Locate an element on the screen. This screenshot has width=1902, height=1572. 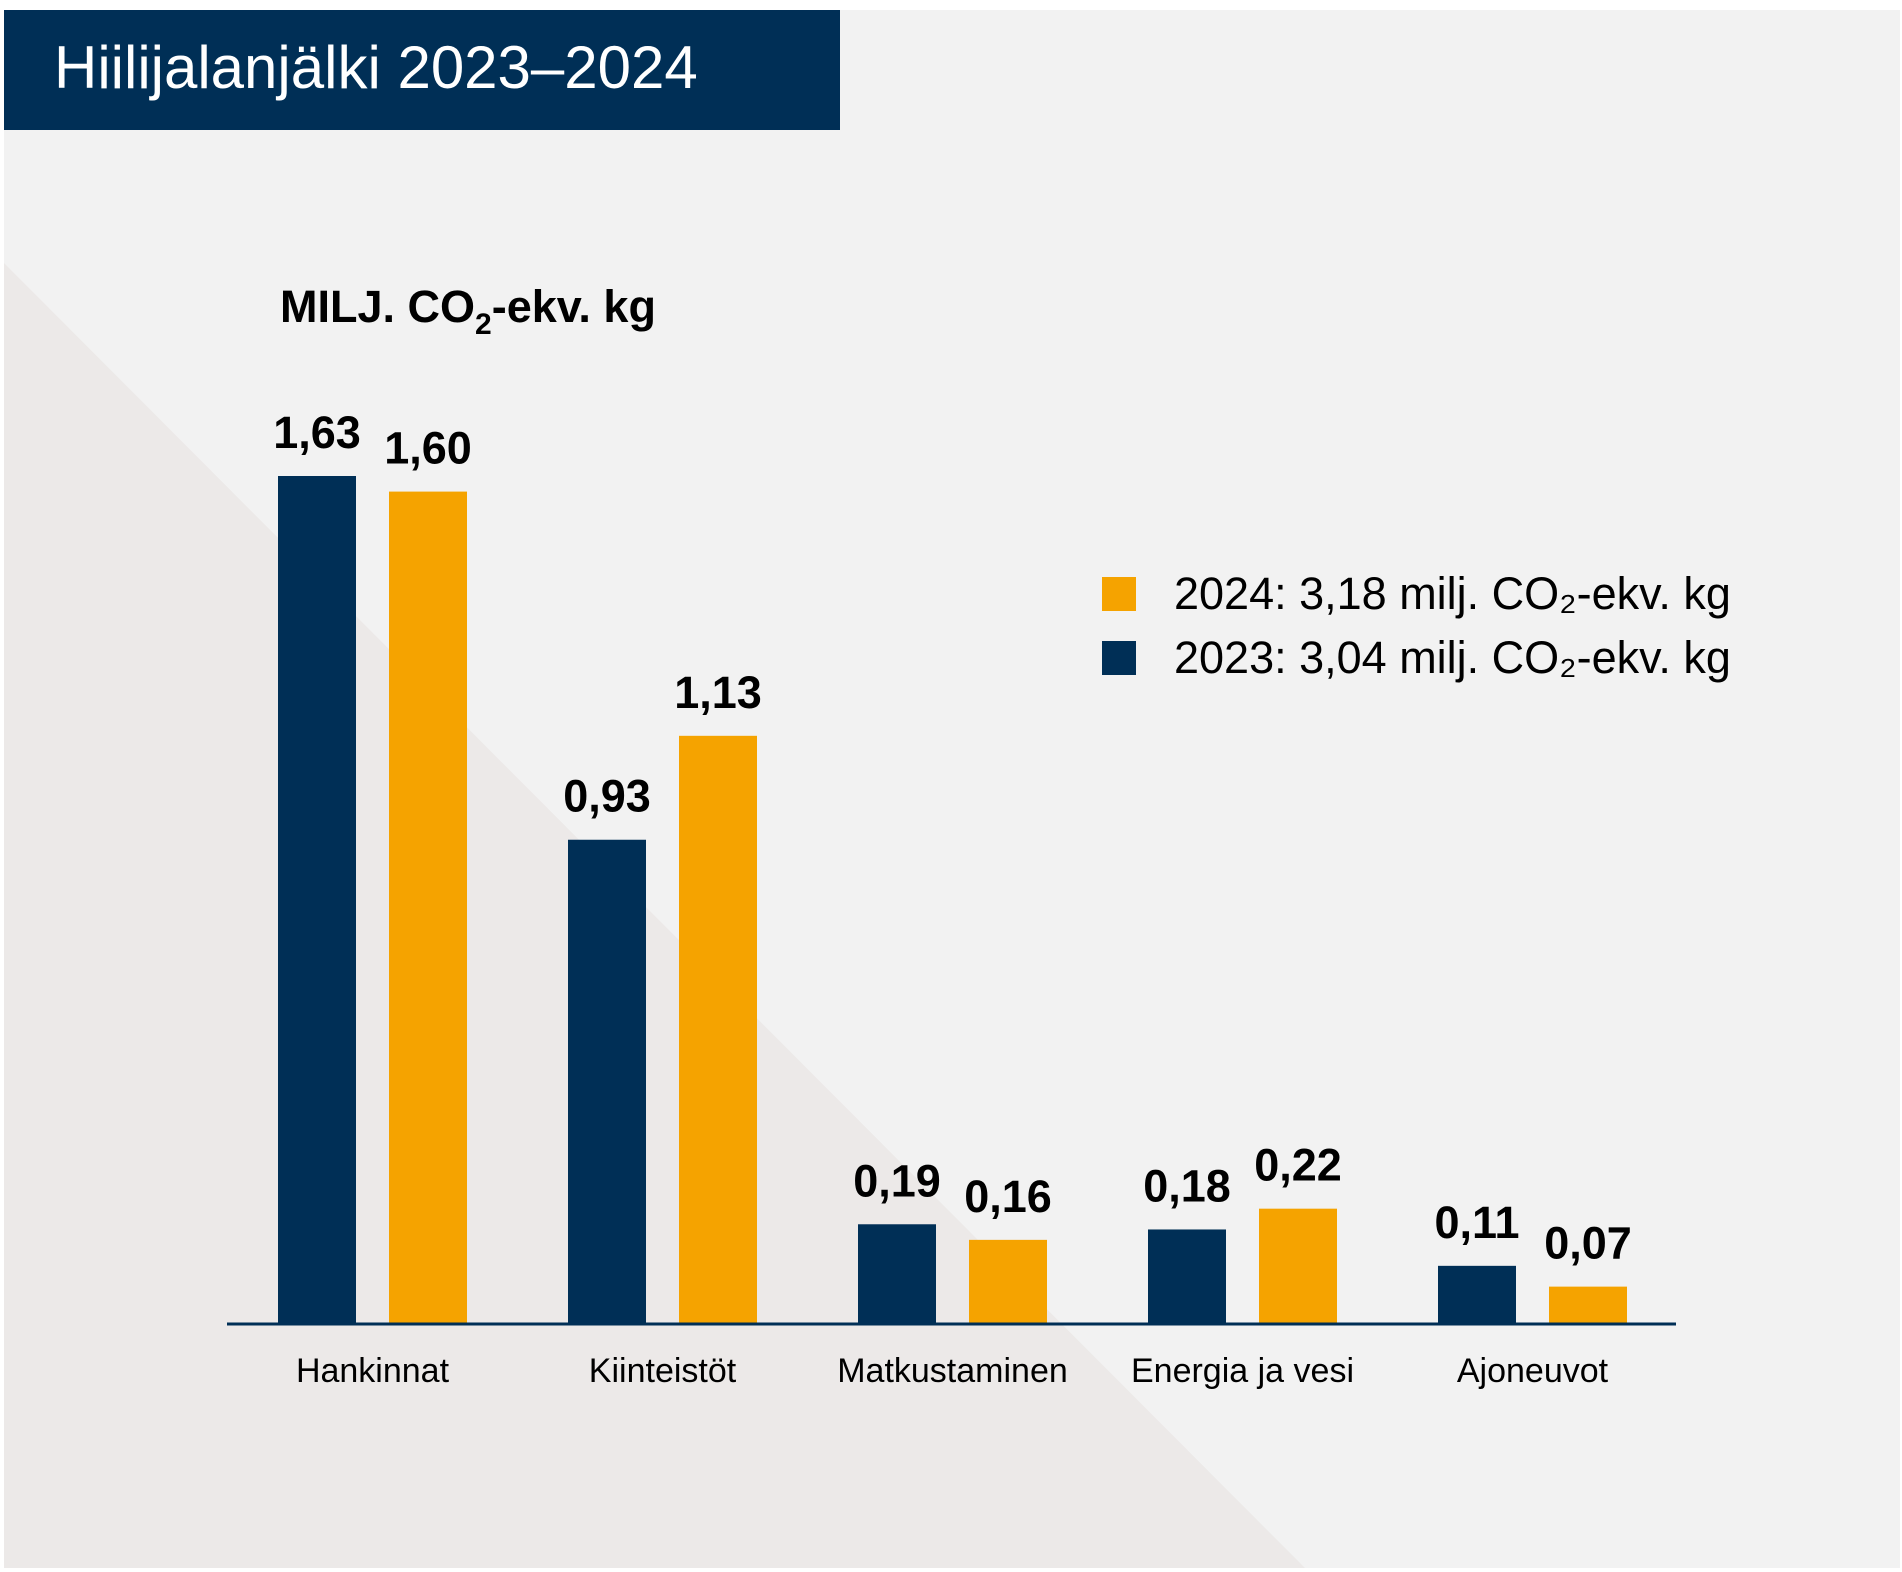
category-label-2: Matkustaminen is located at coordinates (952, 1371).